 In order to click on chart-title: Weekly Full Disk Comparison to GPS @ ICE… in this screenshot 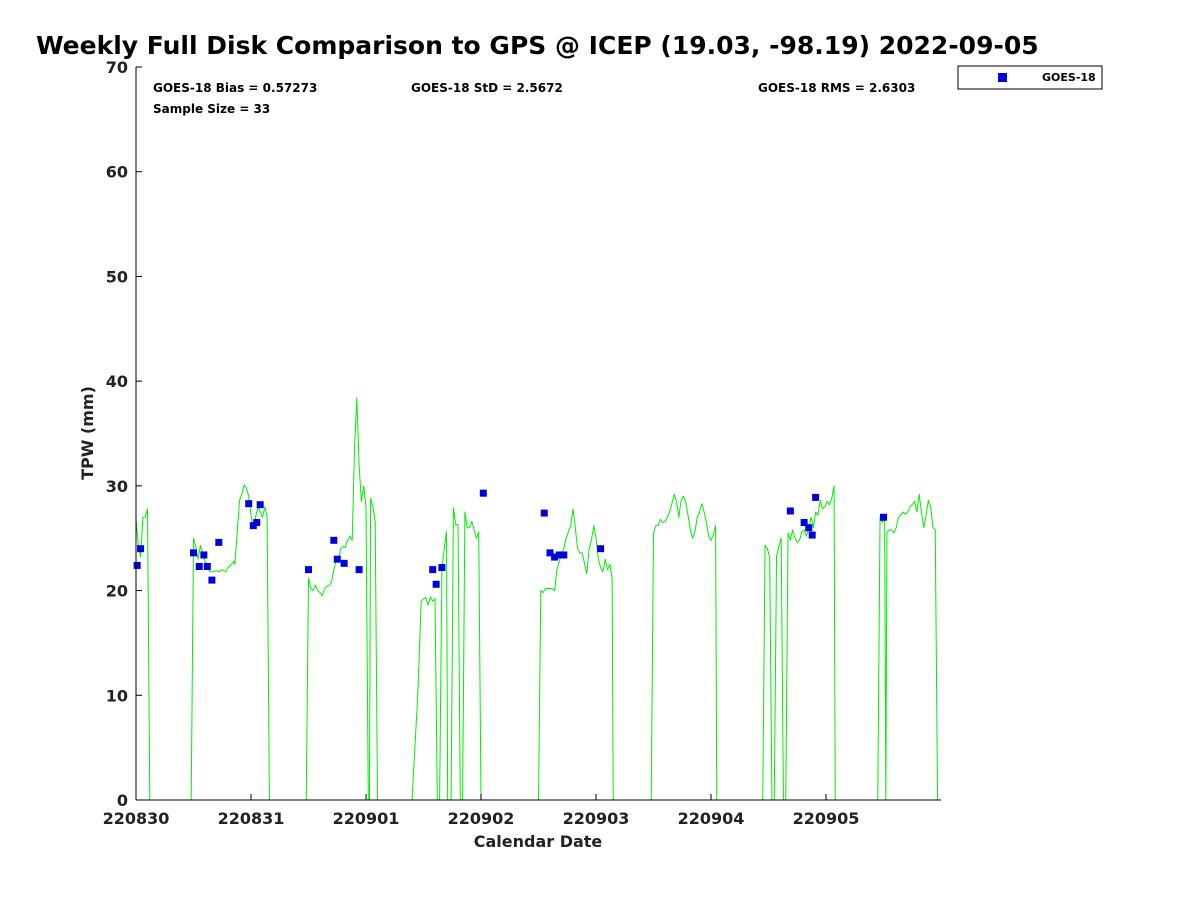, I will do `click(537, 45)`.